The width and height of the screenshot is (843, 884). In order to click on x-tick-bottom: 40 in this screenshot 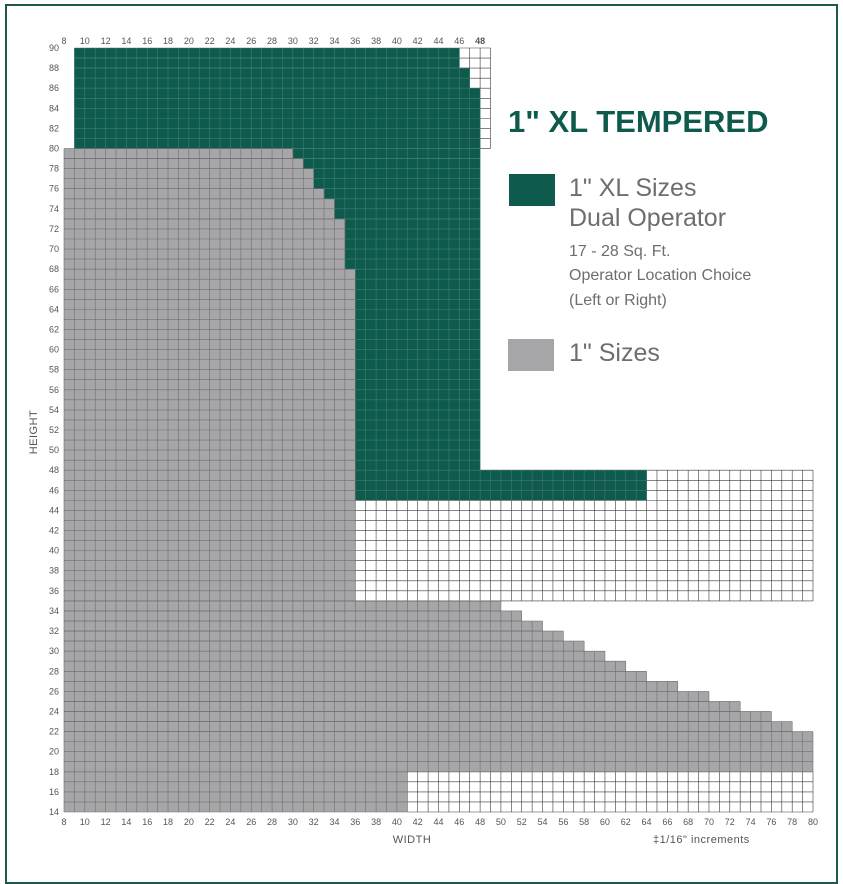, I will do `click(397, 822)`.